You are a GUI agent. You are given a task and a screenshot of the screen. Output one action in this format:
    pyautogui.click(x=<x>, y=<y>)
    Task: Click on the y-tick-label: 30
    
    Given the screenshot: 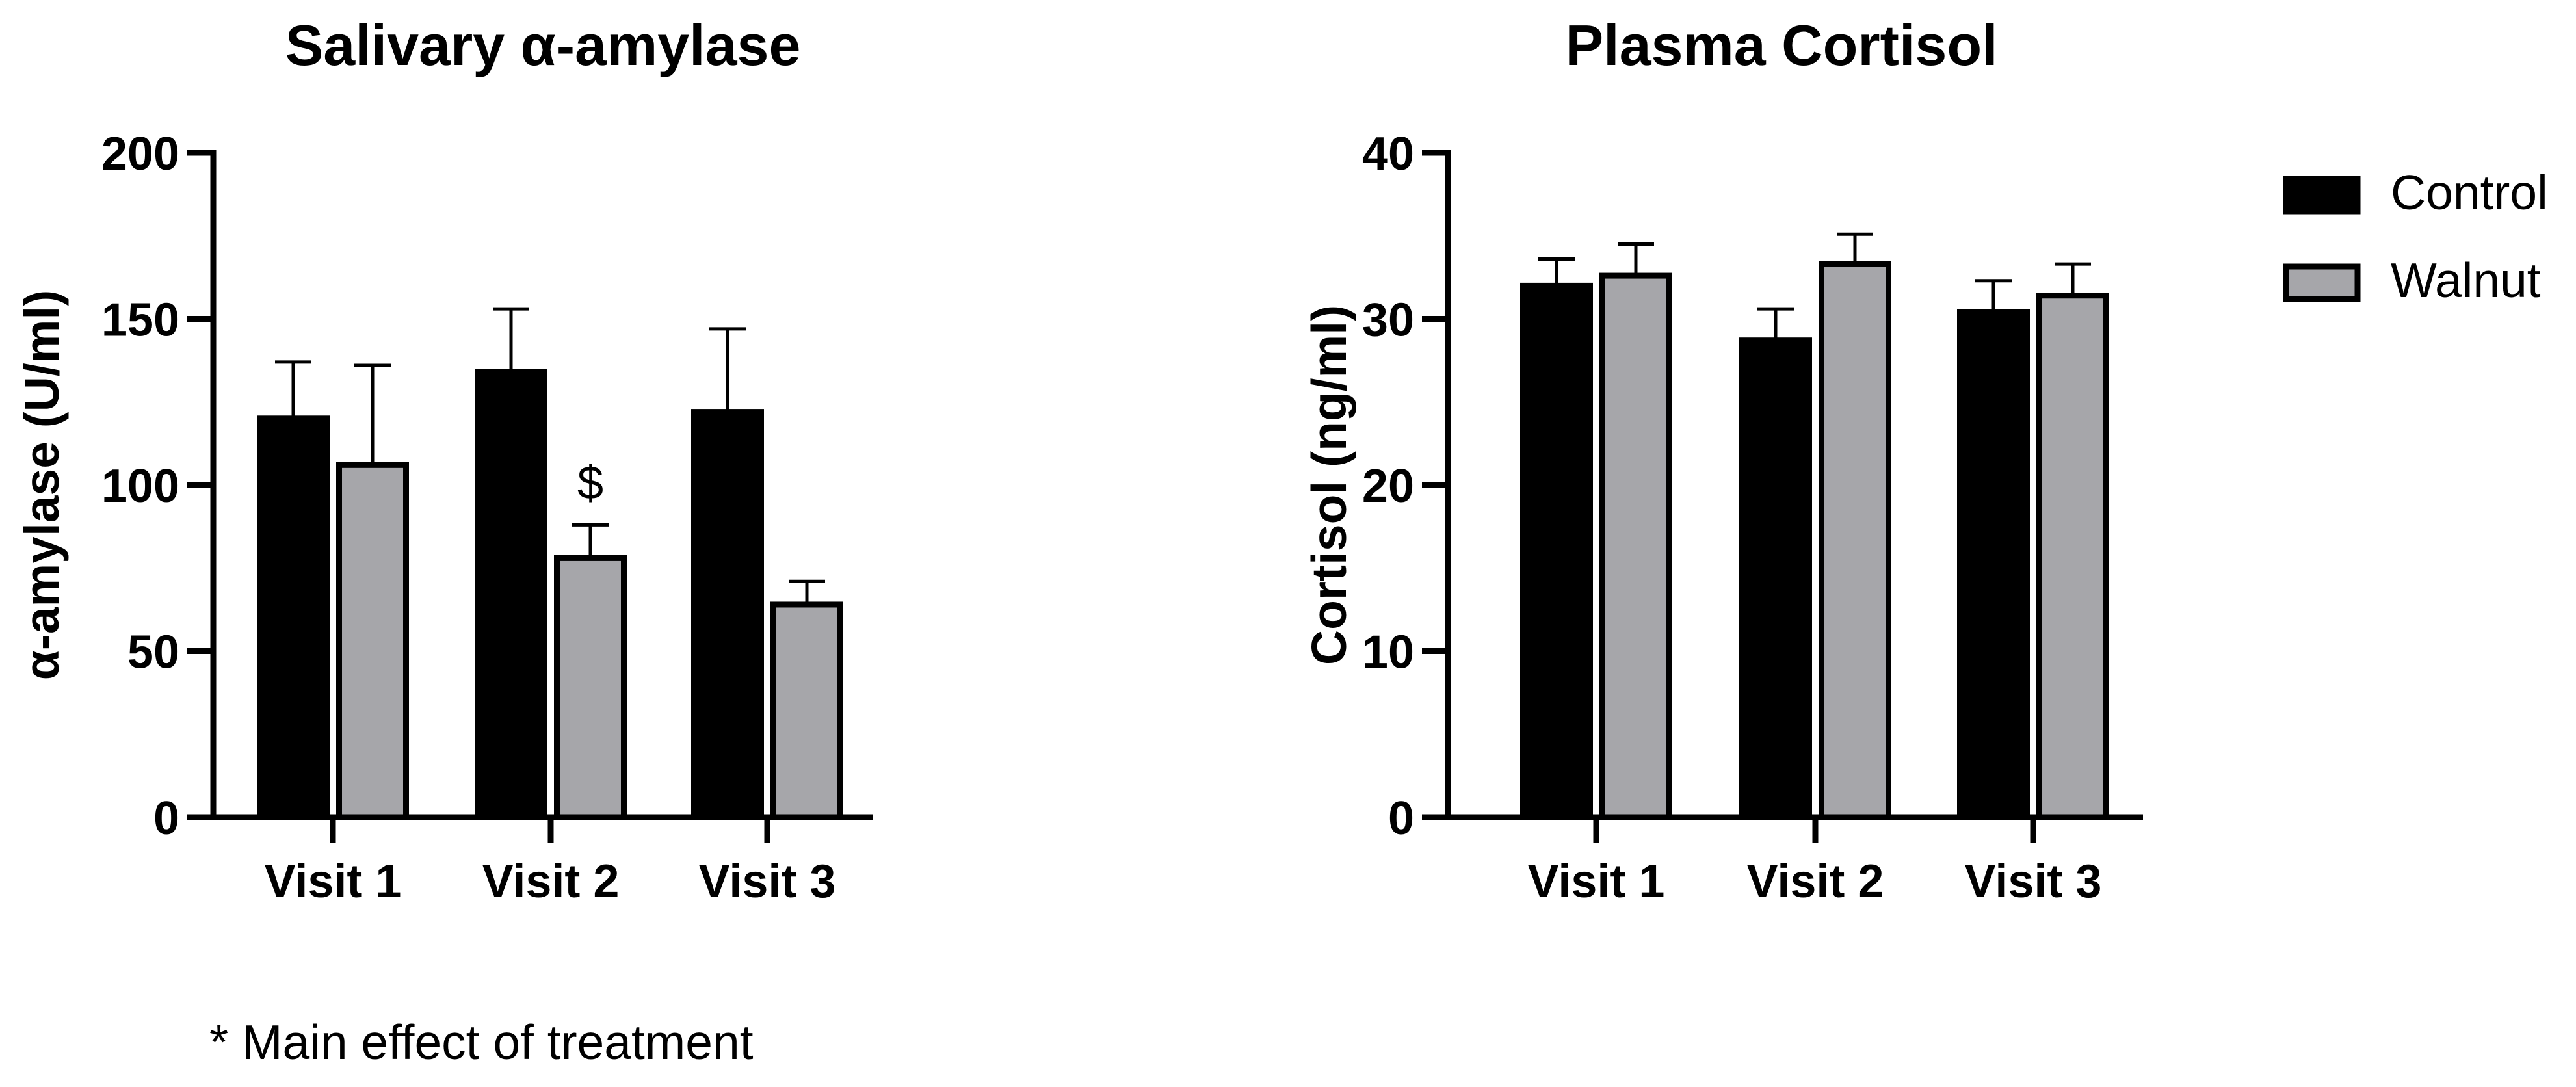 What is the action you would take?
    pyautogui.click(x=1388, y=321)
    